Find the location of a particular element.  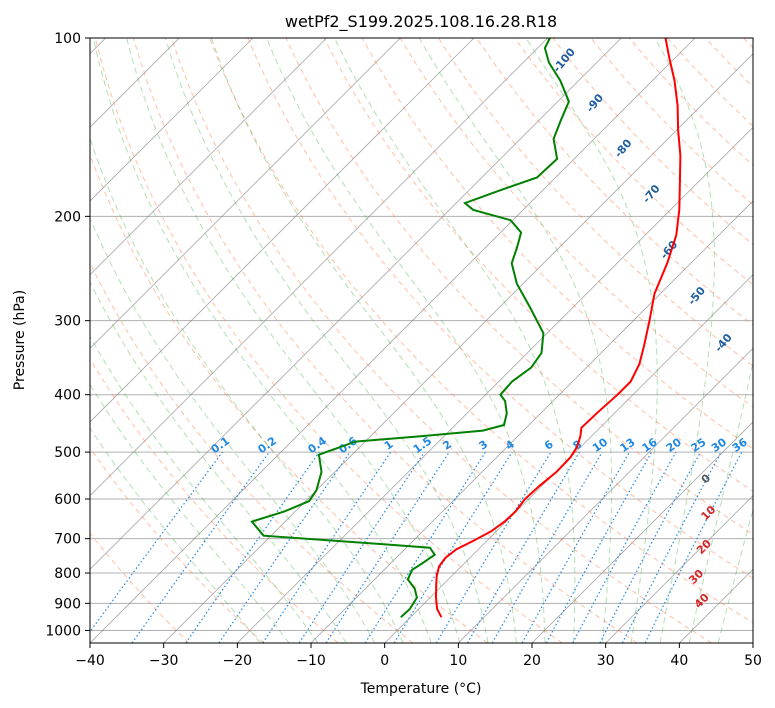

moist-adiabat-label: -90 is located at coordinates (594, 103).